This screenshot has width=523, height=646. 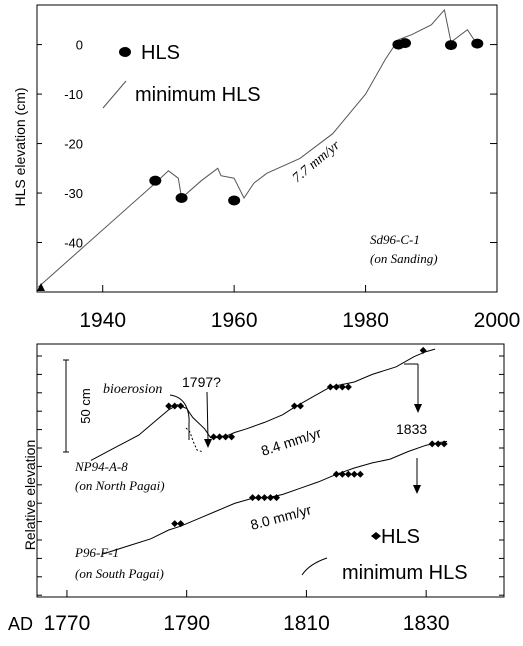 I want to click on top-y-tick-label: 0, so click(x=79, y=45).